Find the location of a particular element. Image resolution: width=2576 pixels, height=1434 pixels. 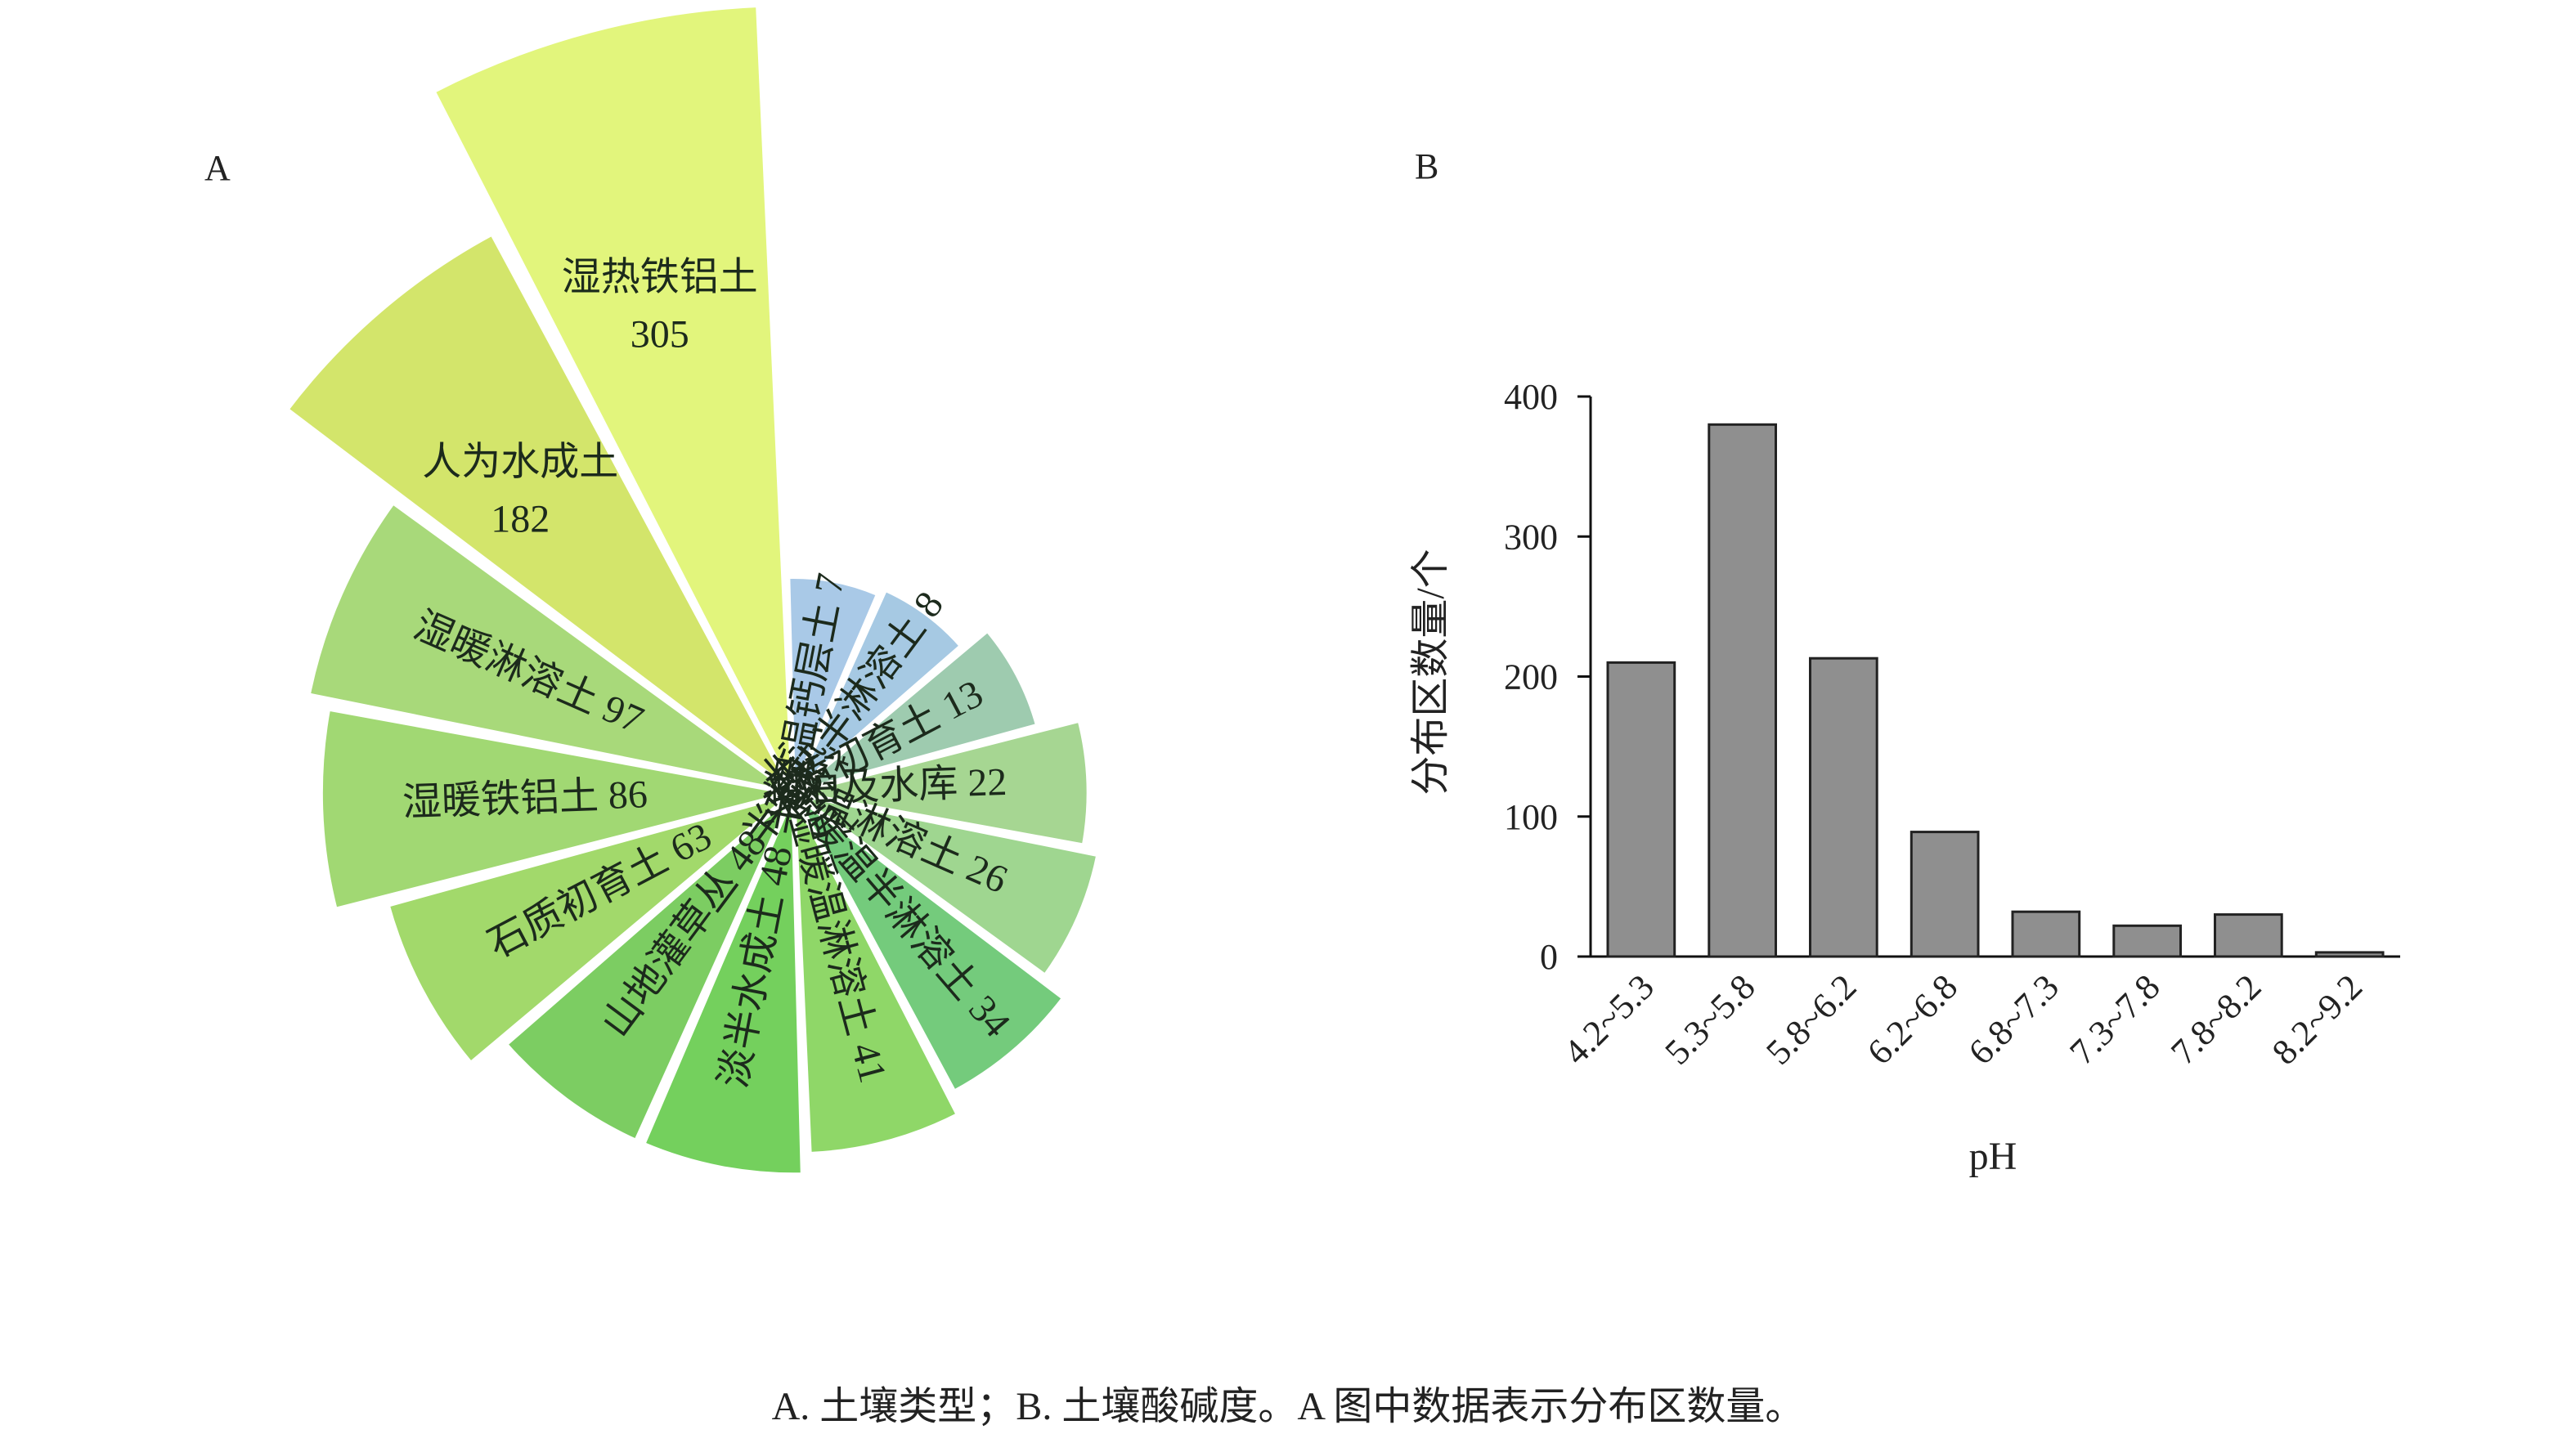

sector-label: 湿暖铁铝土 86 is located at coordinates (525, 798).